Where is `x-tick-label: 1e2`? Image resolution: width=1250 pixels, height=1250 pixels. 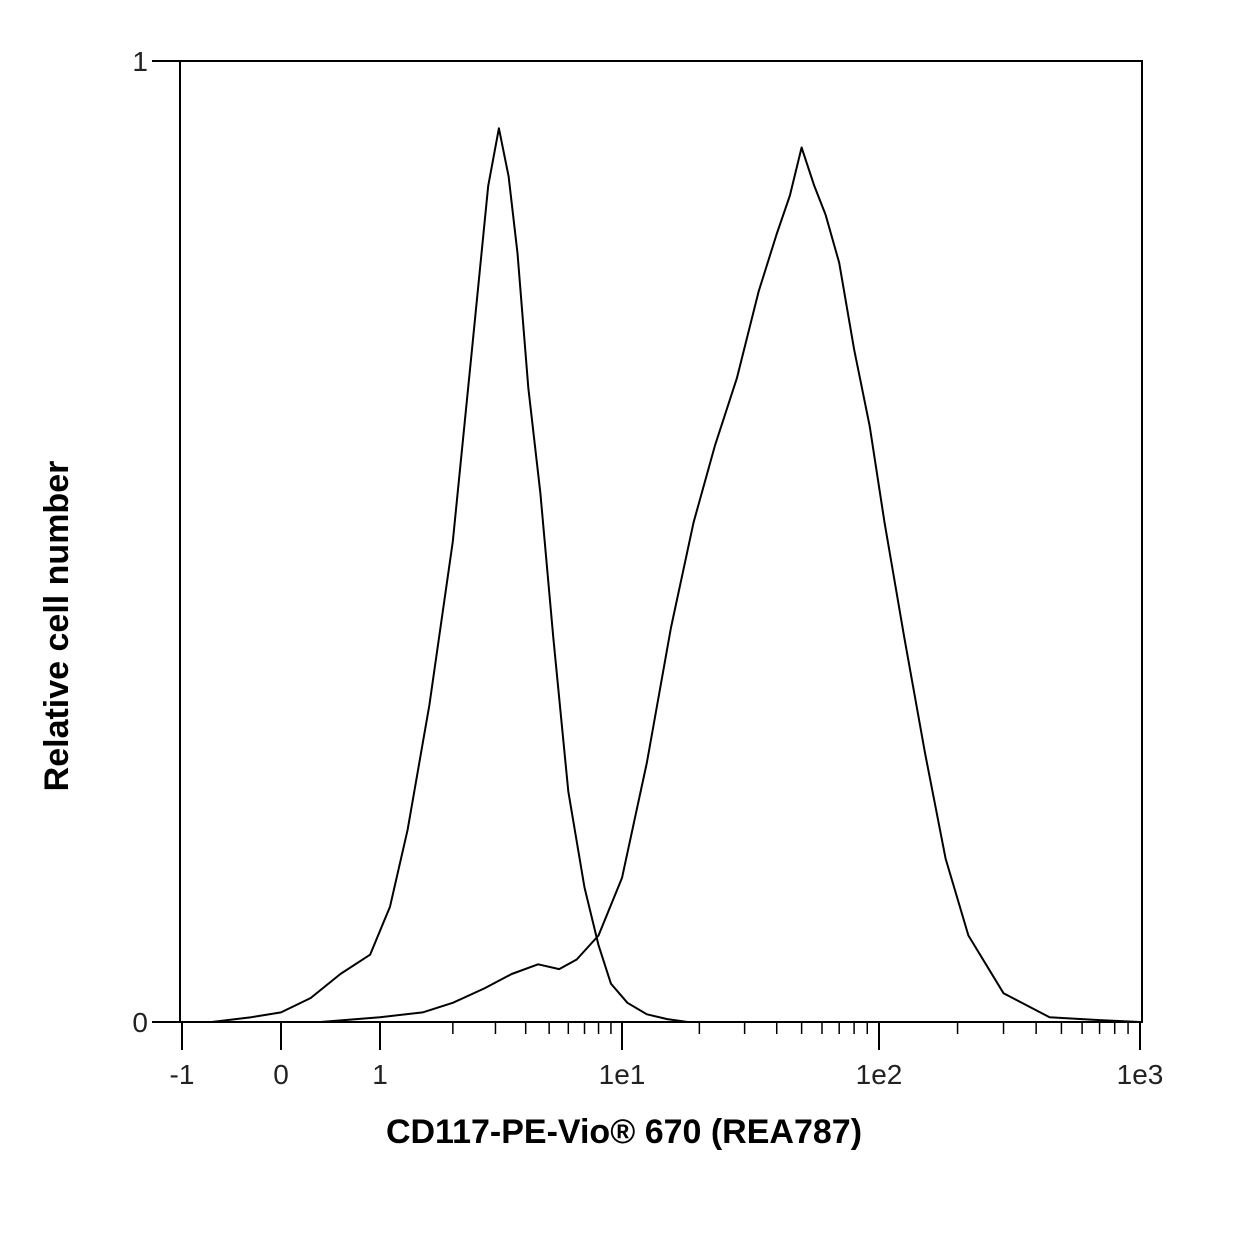
x-tick-label: 1e2 is located at coordinates (879, 1074).